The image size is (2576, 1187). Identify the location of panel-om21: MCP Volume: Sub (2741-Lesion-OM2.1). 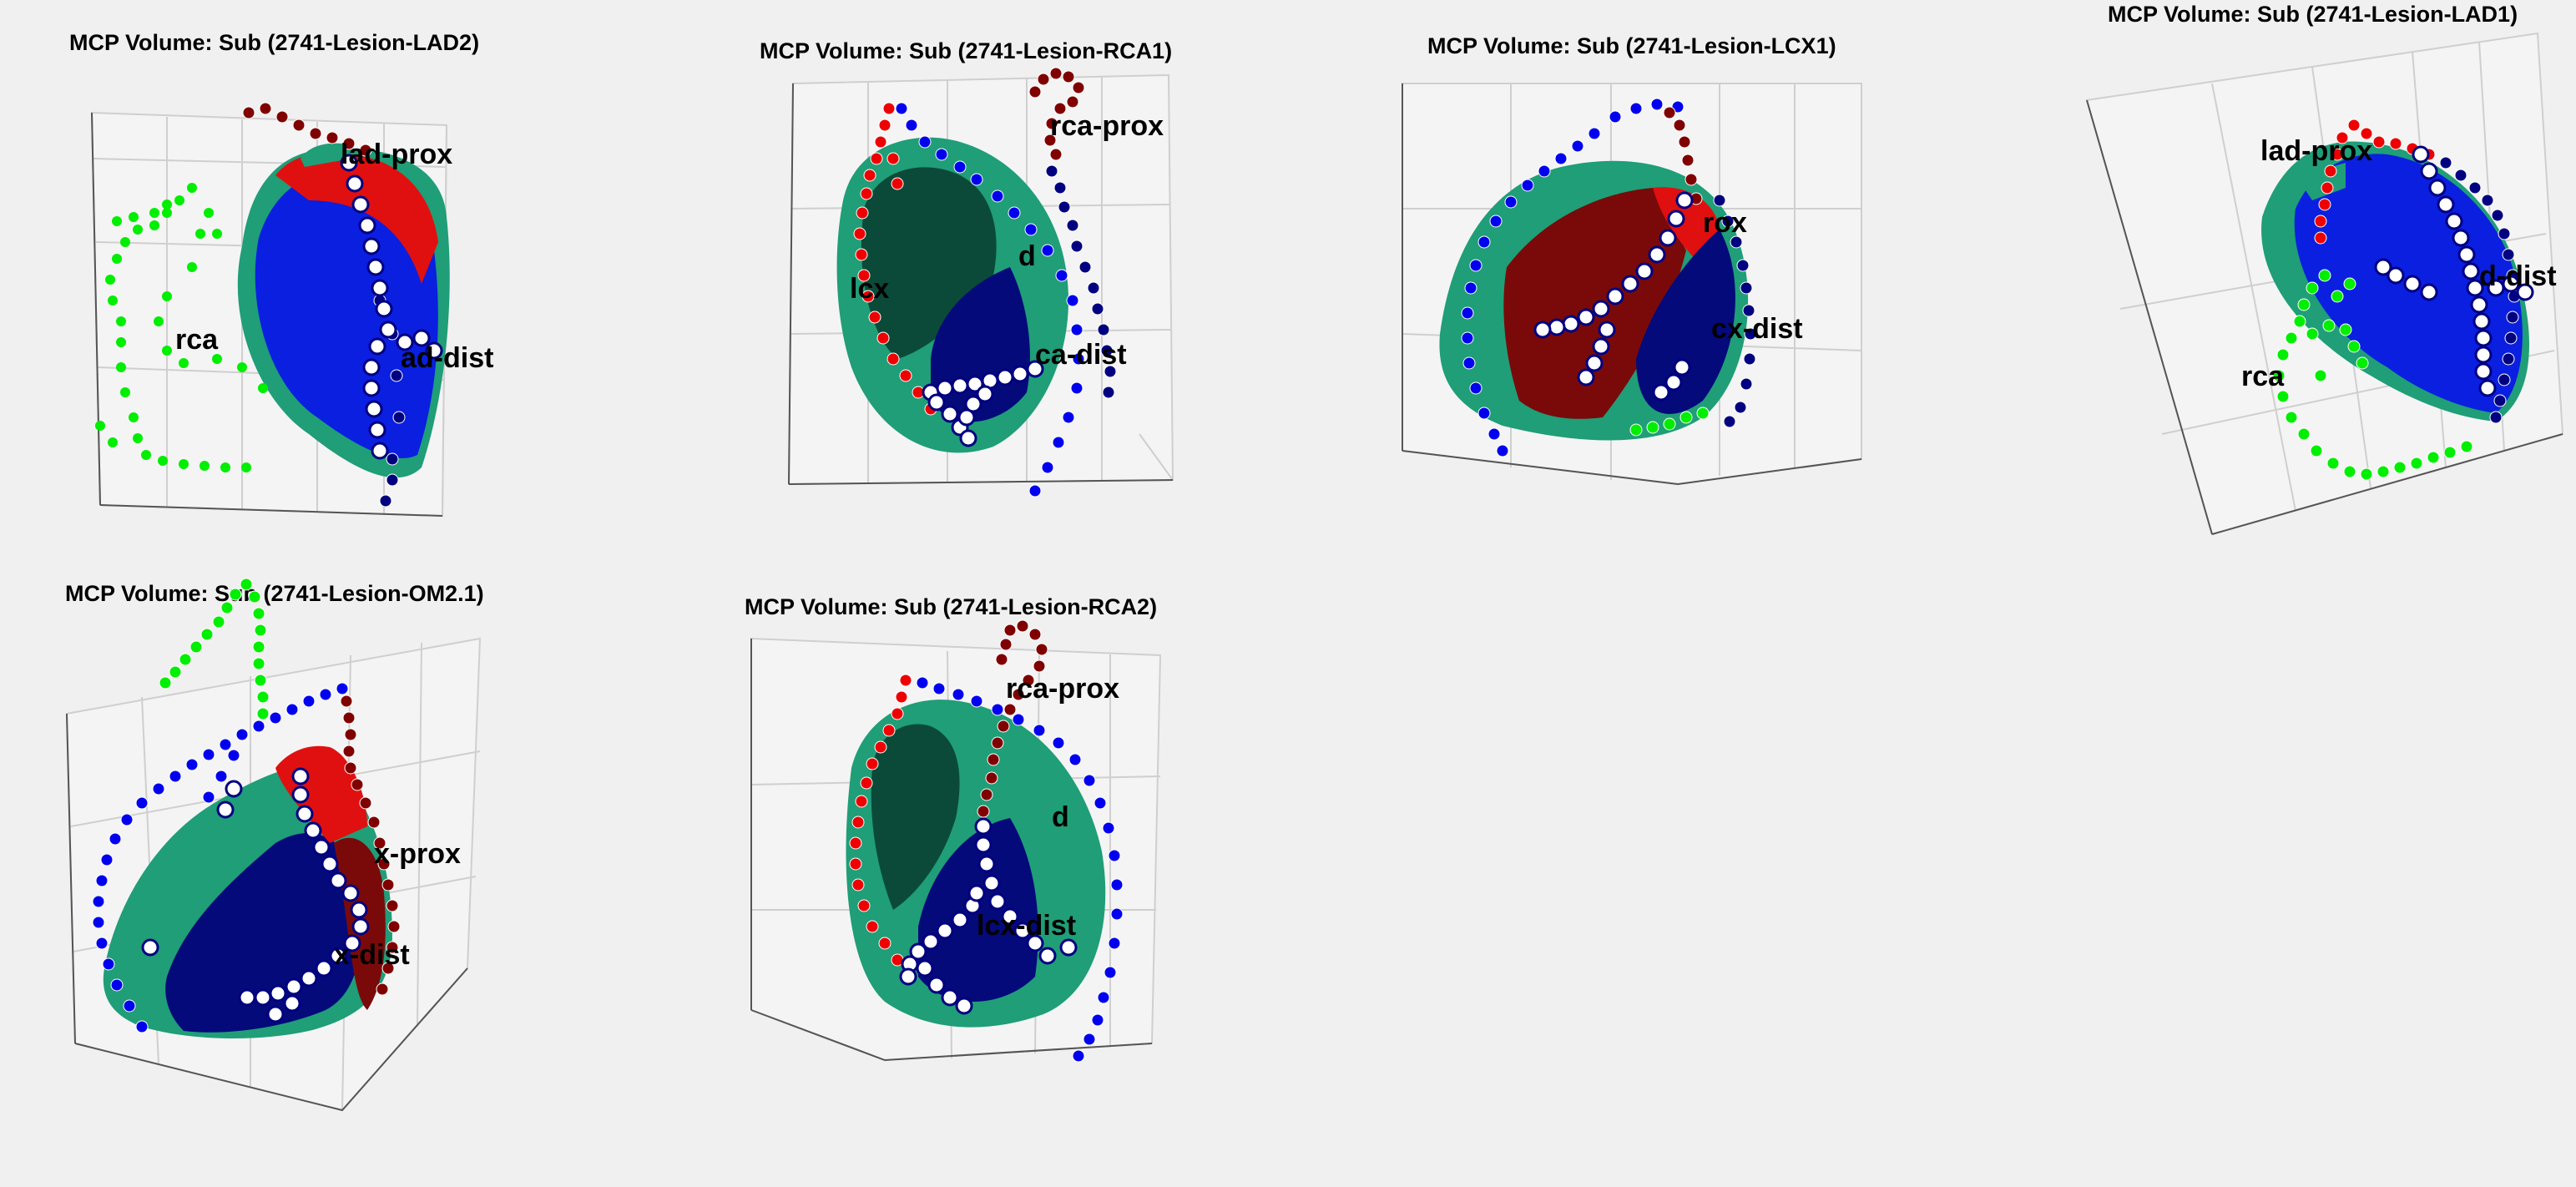
(259, 868).